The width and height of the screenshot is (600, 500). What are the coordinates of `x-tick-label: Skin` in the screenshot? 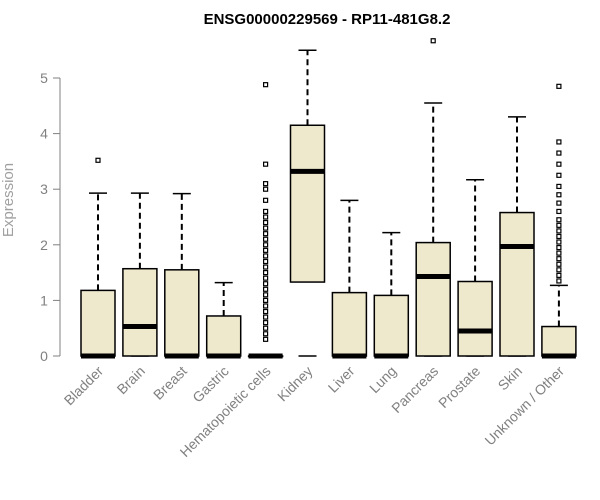 It's located at (510, 378).